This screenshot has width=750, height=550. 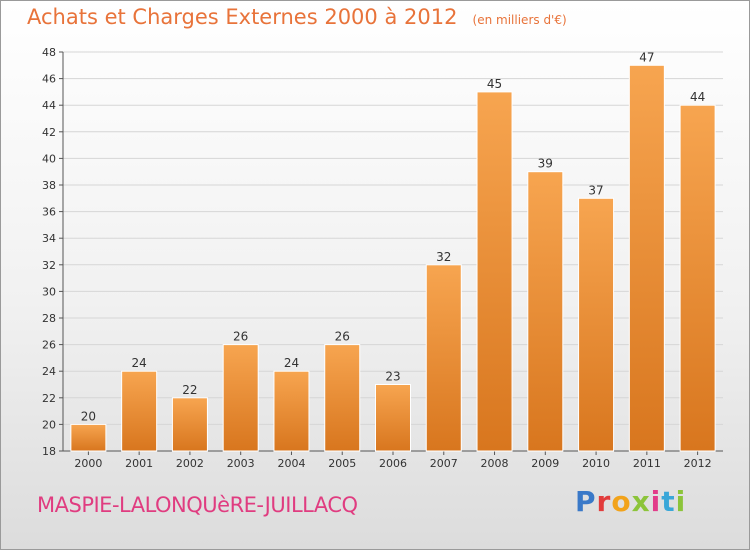 I want to click on x-tick-label: 2003, so click(x=241, y=463).